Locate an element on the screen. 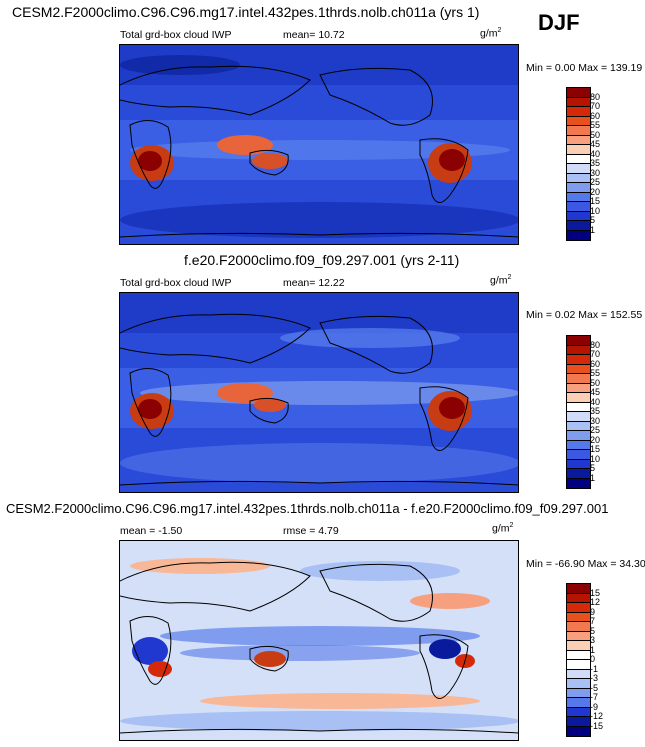 The width and height of the screenshot is (645, 747). panel3-coast-antarctica is located at coordinates (319, 731).